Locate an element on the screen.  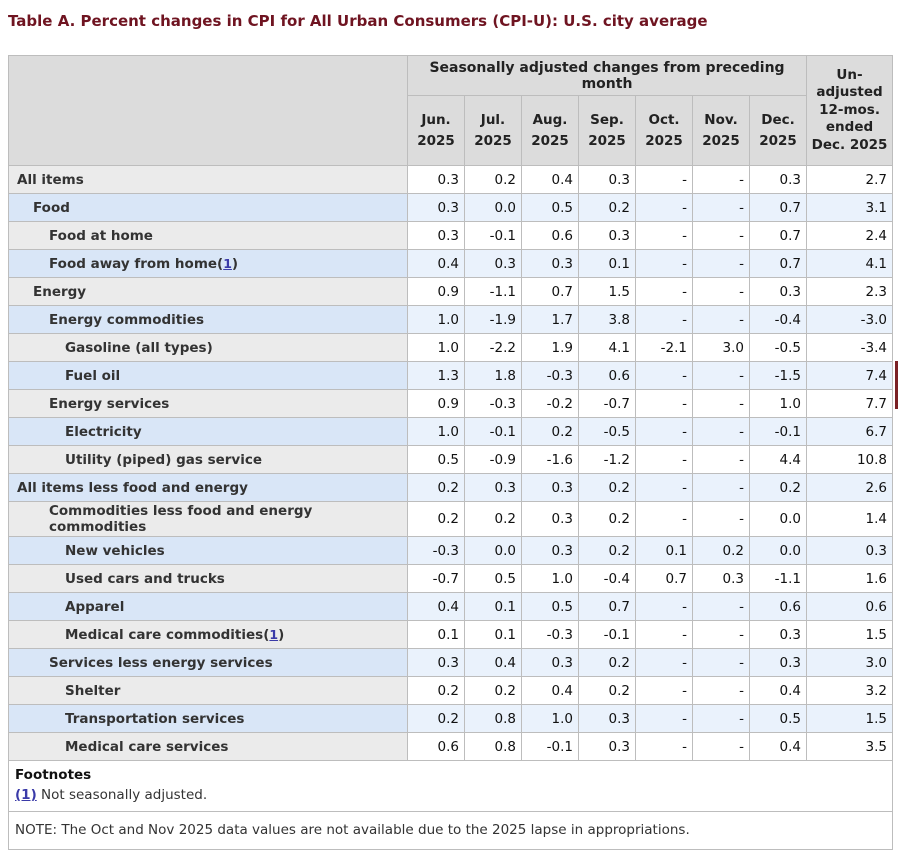
value-cell: 1.9 is located at coordinates (550, 347).